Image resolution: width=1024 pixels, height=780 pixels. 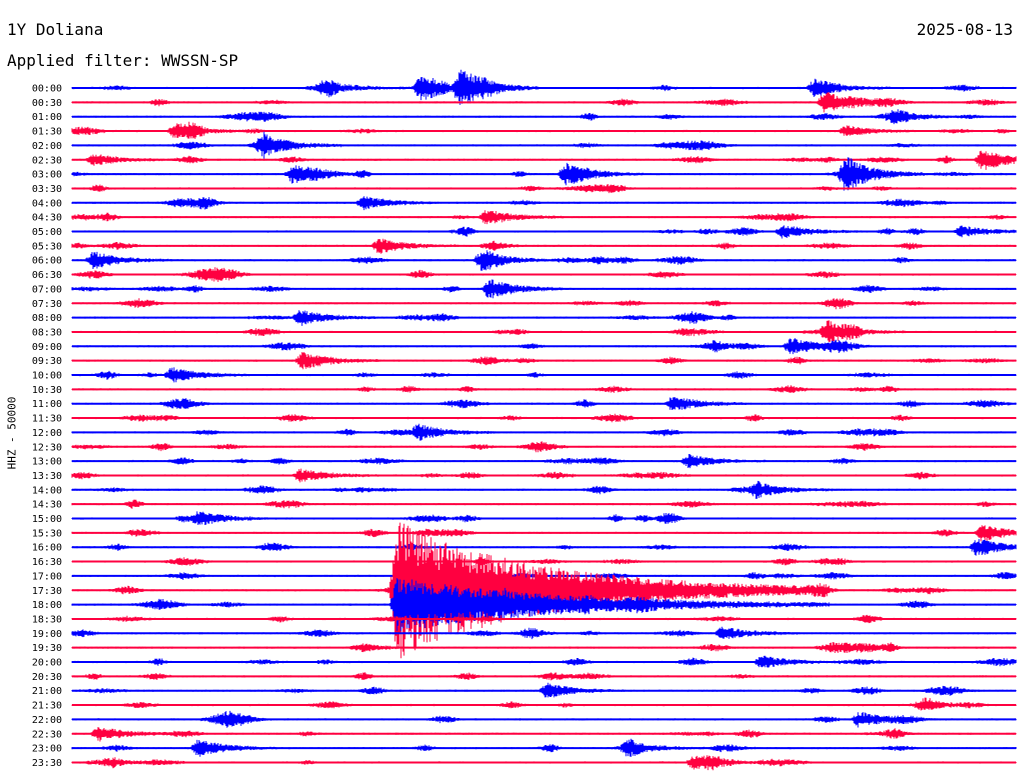 What do you see at coordinates (47, 706) in the screenshot?
I see `row-time-label: 21:30` at bounding box center [47, 706].